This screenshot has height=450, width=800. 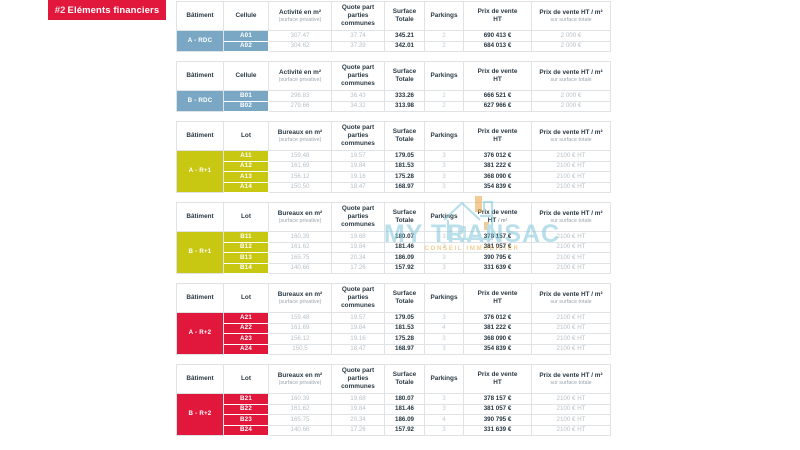 What do you see at coordinates (246, 177) in the screenshot?
I see `lot-cell: A13` at bounding box center [246, 177].